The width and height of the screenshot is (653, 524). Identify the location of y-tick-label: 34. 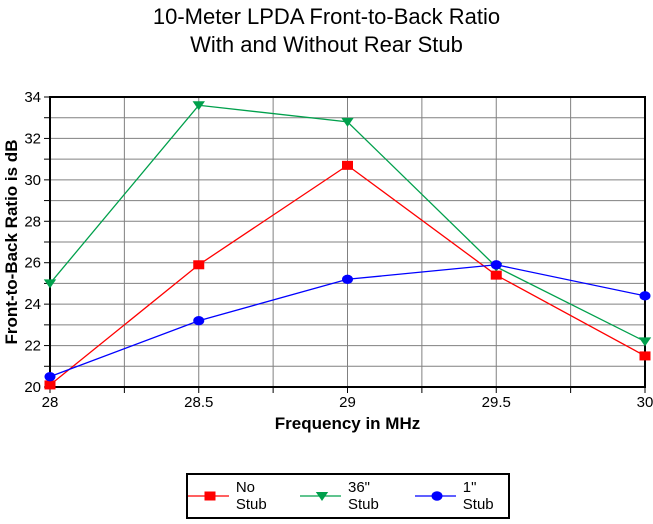
(32, 97).